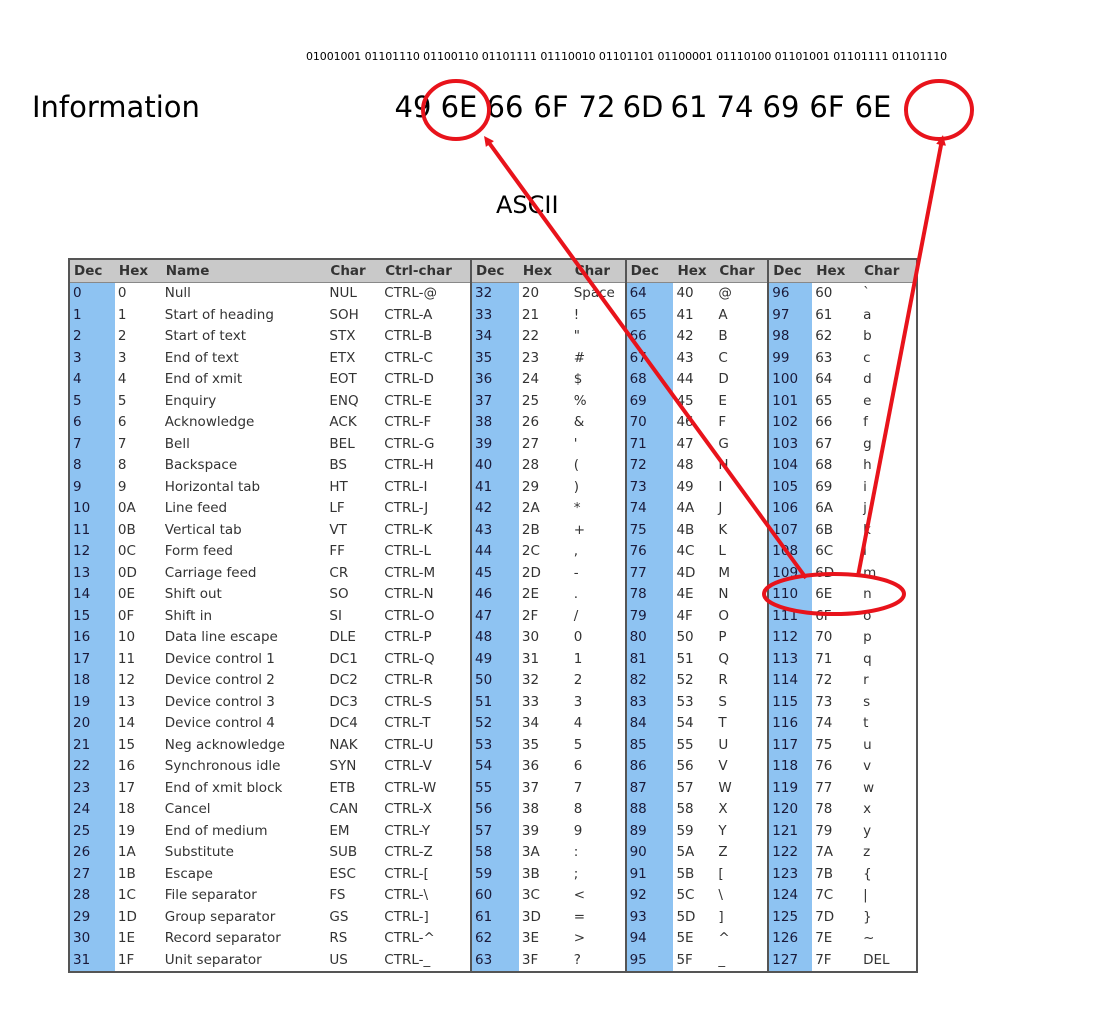 The image size is (1098, 1012). What do you see at coordinates (865, 486) in the screenshot?
I see `table-cell: i` at bounding box center [865, 486].